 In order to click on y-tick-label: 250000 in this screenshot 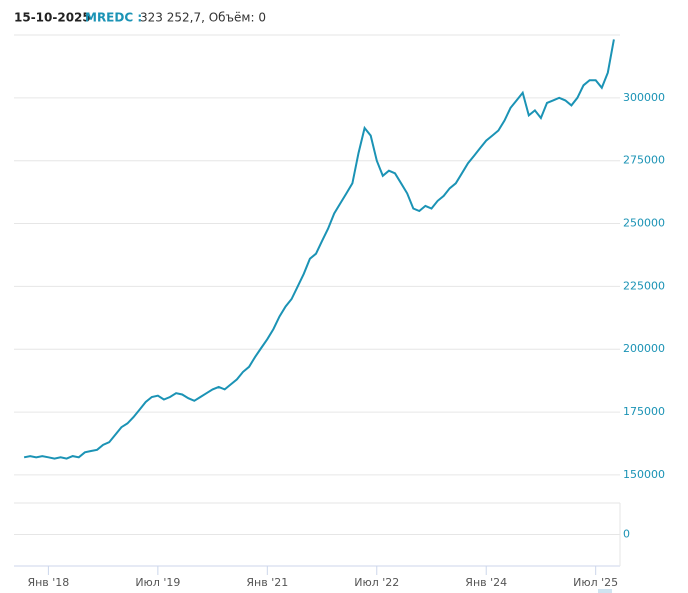, I will do `click(644, 223)`.